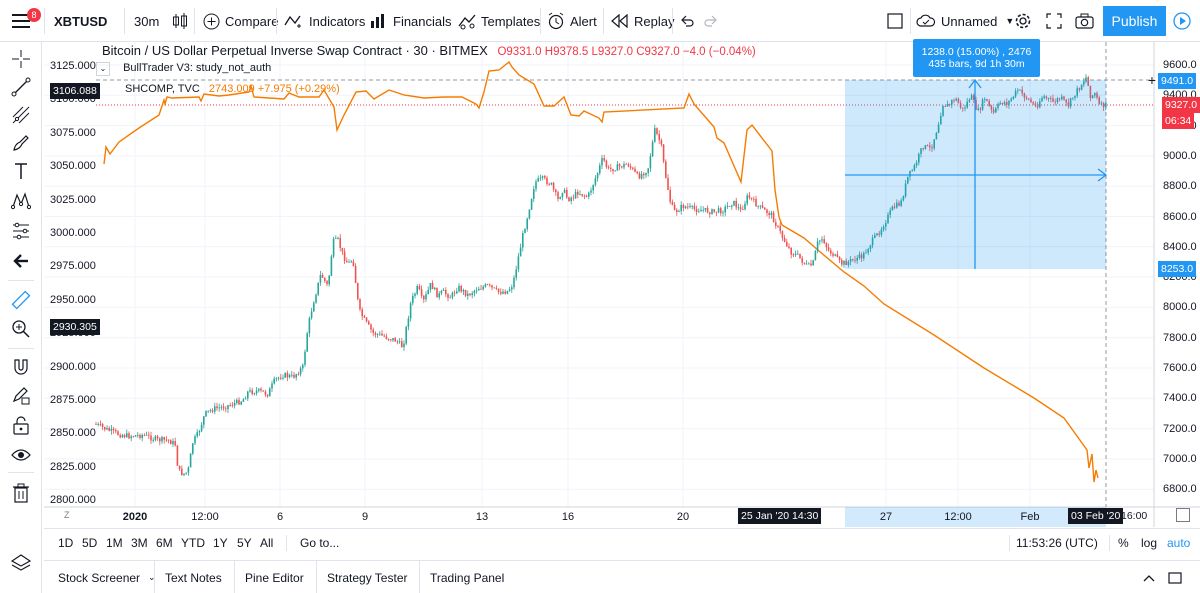  What do you see at coordinates (188, 577) in the screenshot?
I see `tab-text-notes: Text Notes` at bounding box center [188, 577].